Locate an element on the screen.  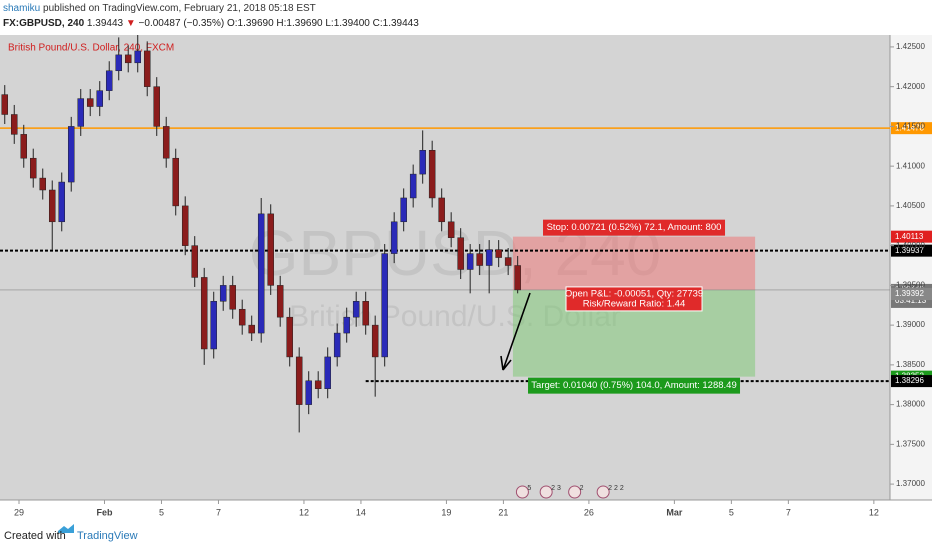
footer-brand: TradingView is located at coordinates (107, 536).